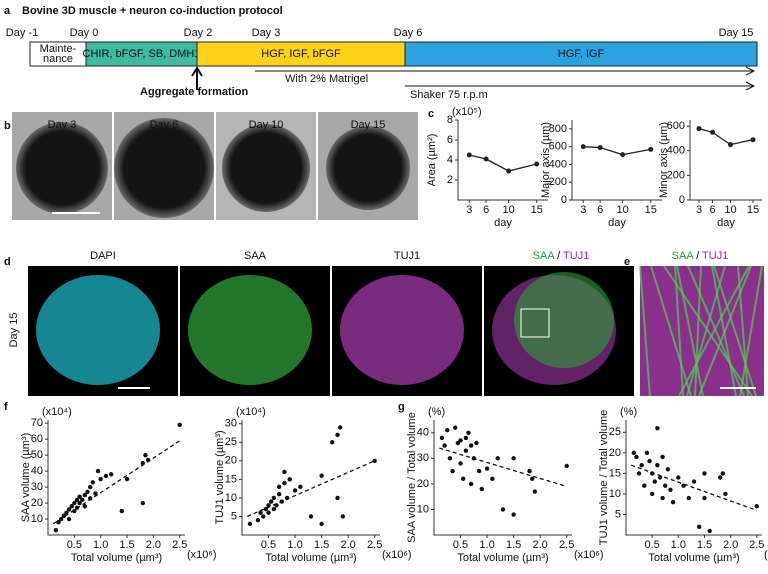 The width and height of the screenshot is (768, 574). I want to click on inset-box, so click(535, 323).